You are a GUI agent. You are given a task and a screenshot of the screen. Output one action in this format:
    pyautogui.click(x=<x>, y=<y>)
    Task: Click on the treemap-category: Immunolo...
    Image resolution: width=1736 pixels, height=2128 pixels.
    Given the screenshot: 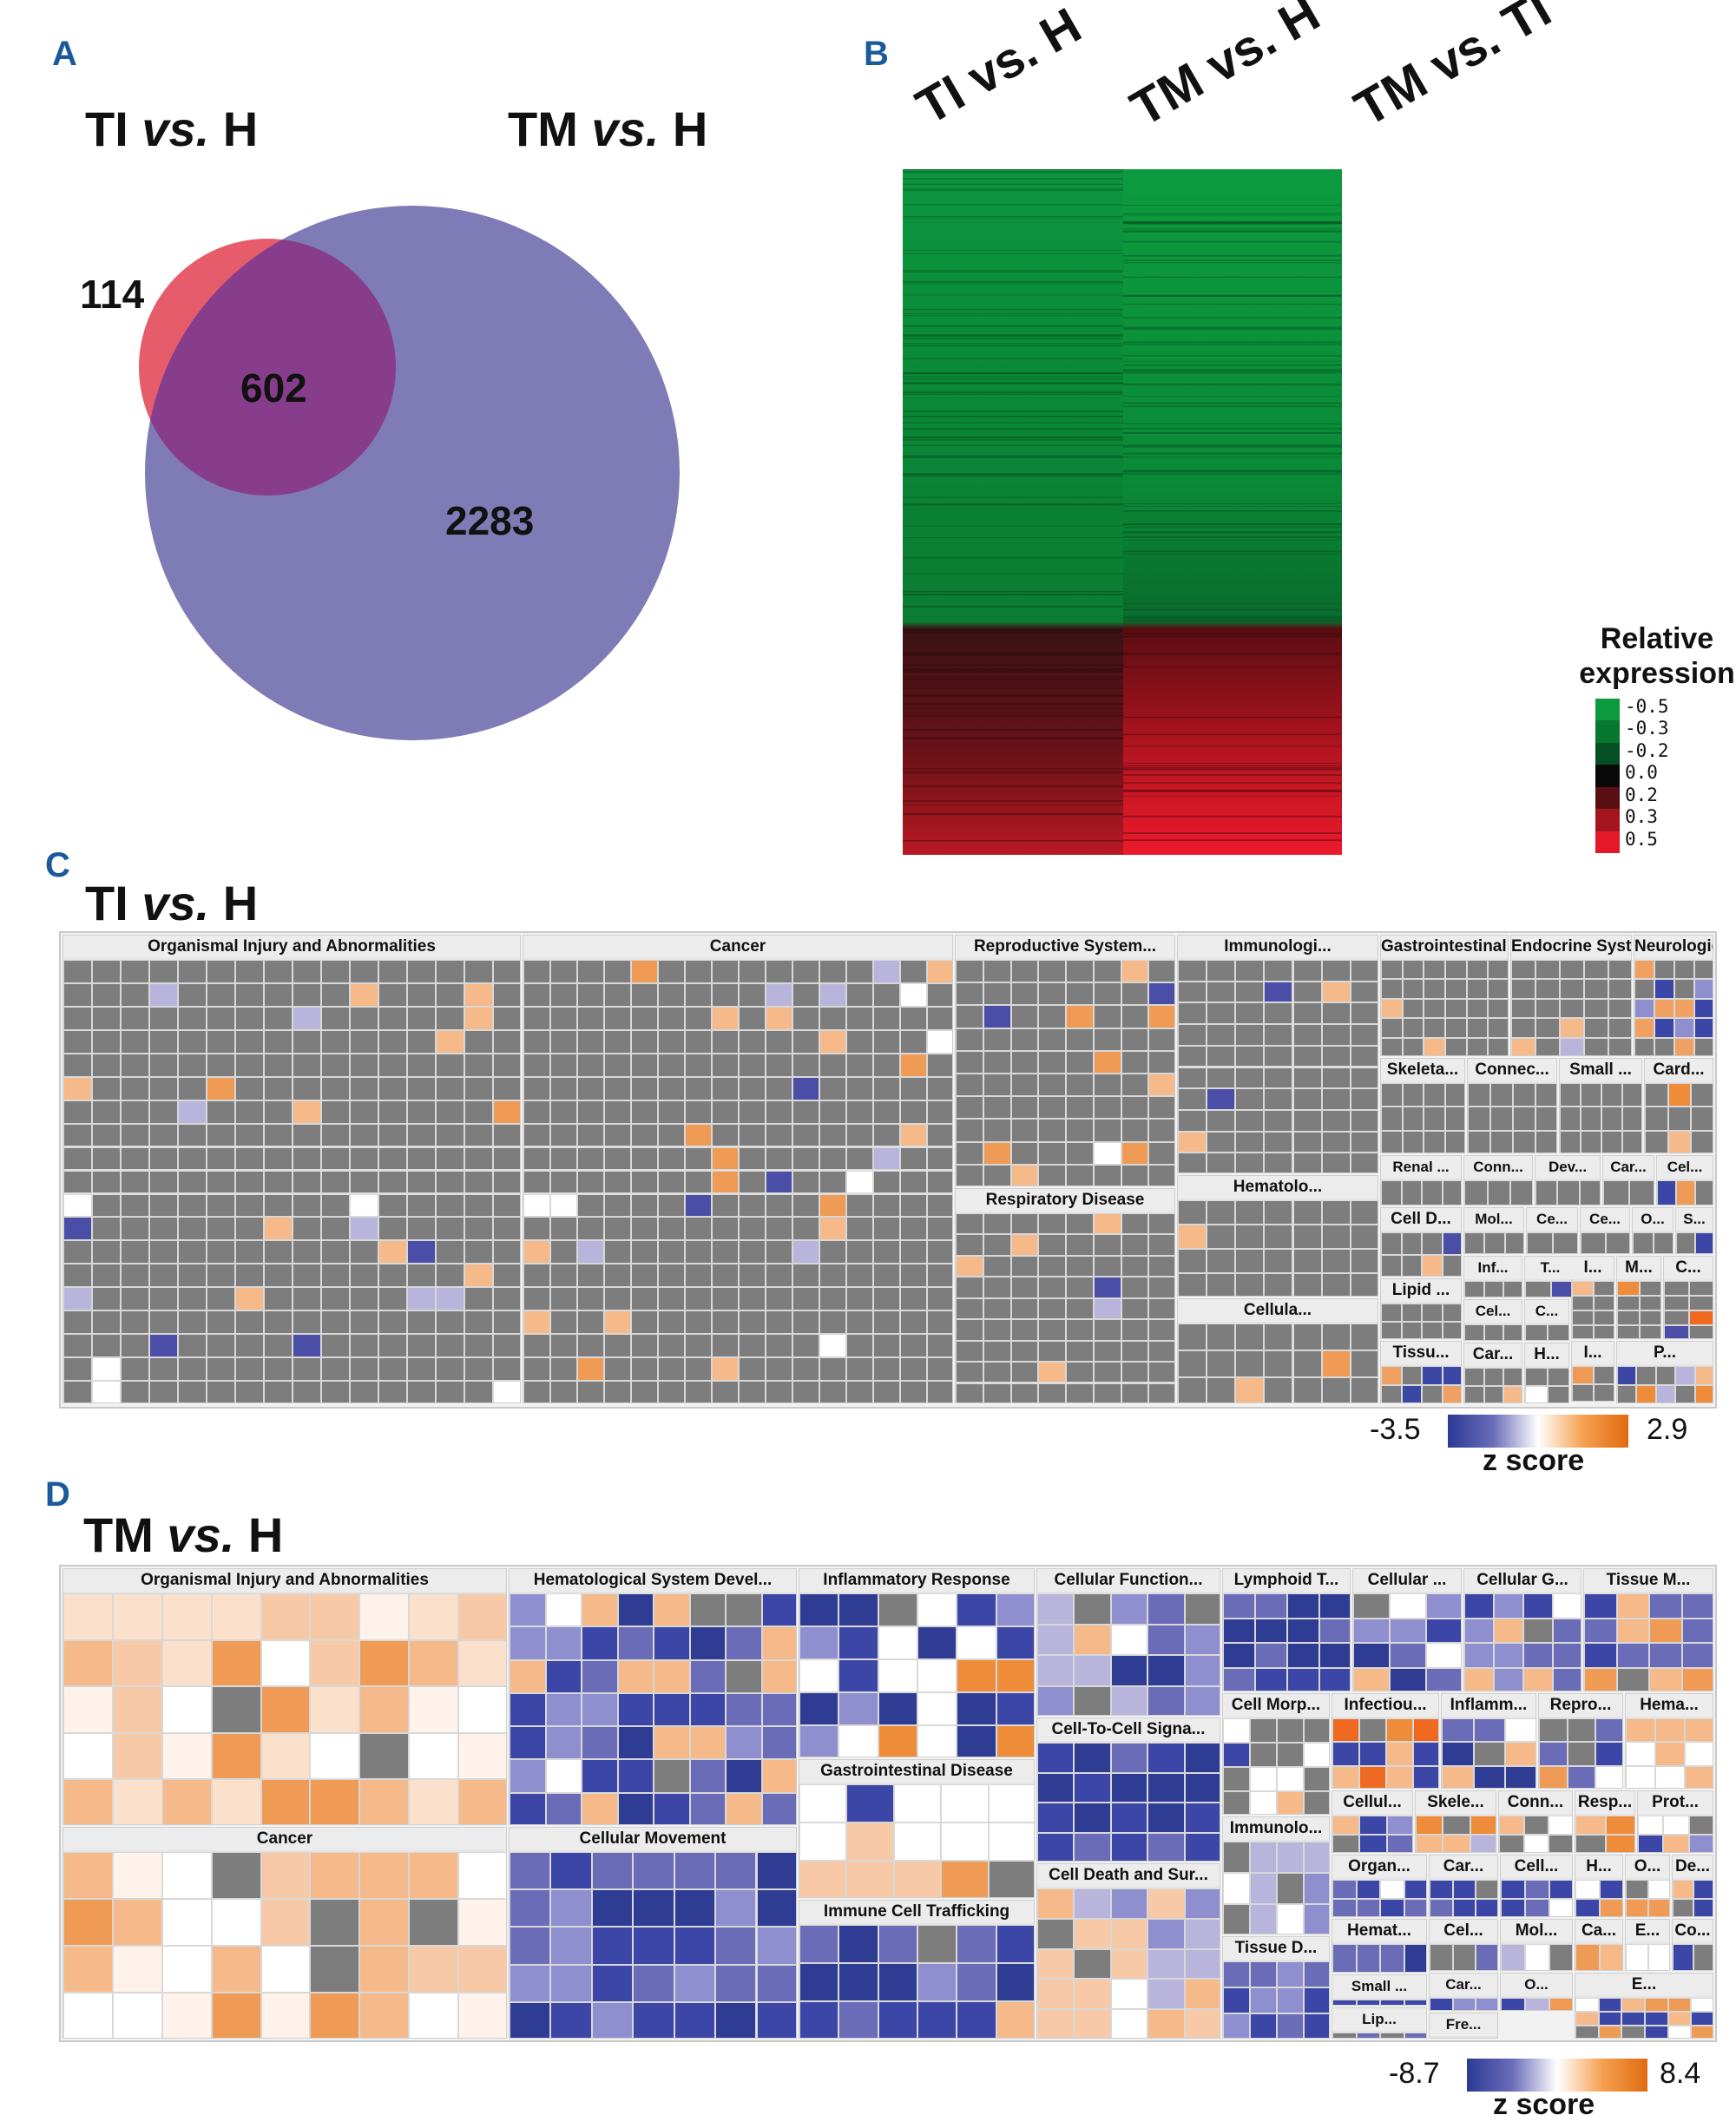 What is the action you would take?
    pyautogui.click(x=1276, y=1875)
    